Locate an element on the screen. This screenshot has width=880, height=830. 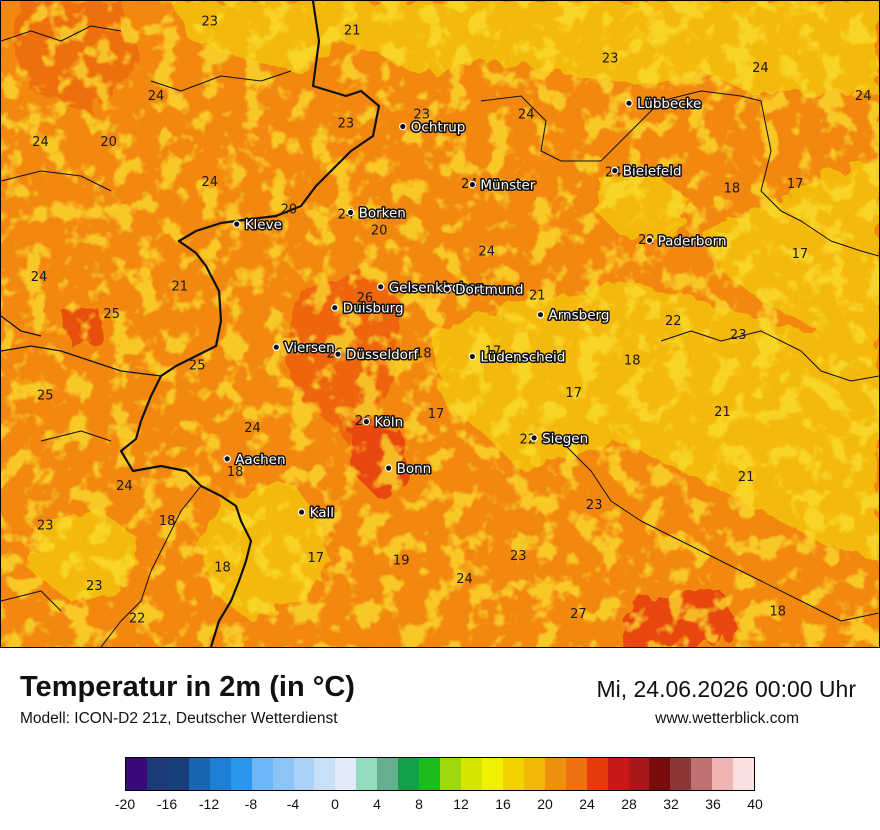
city-marker: Kleve is located at coordinates (257, 225).